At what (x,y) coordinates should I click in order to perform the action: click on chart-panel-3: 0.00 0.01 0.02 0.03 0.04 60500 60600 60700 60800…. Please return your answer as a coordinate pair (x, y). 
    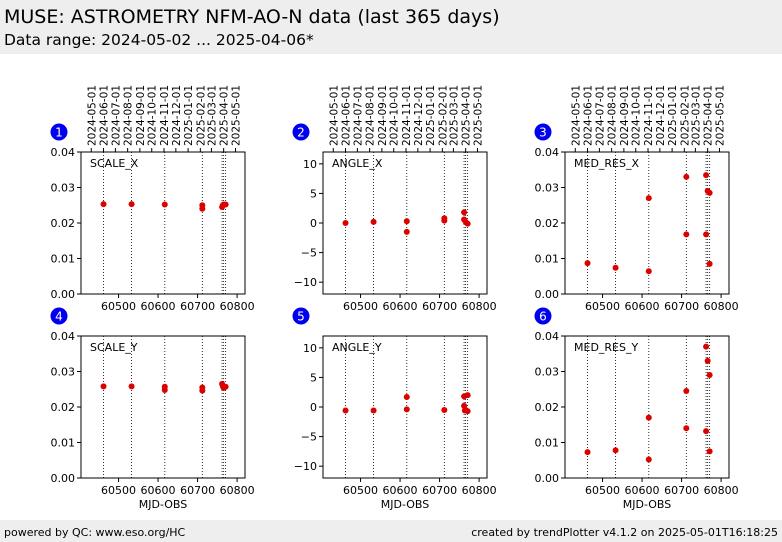
    Looking at the image, I should click on (636, 199).